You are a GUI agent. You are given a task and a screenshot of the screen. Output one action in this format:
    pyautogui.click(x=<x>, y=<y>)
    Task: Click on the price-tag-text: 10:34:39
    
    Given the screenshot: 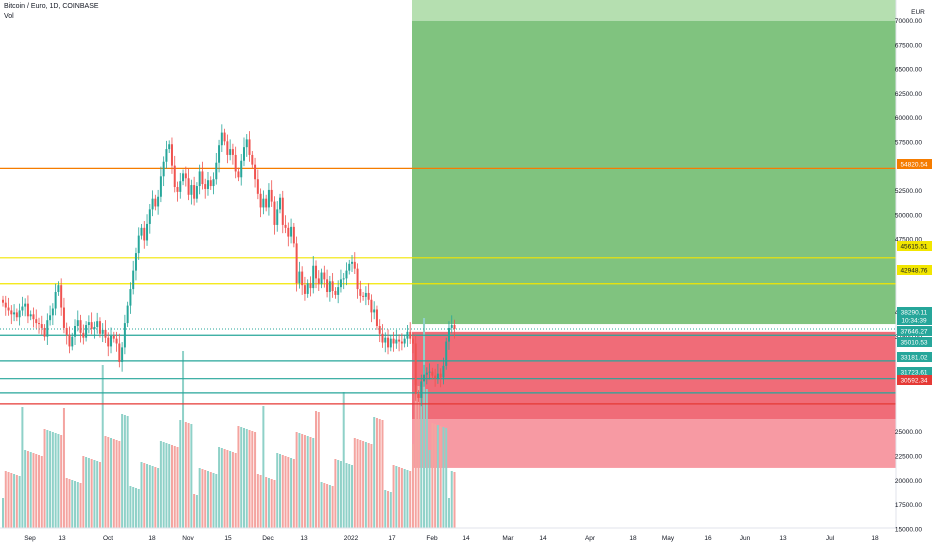 What is the action you would take?
    pyautogui.click(x=914, y=320)
    